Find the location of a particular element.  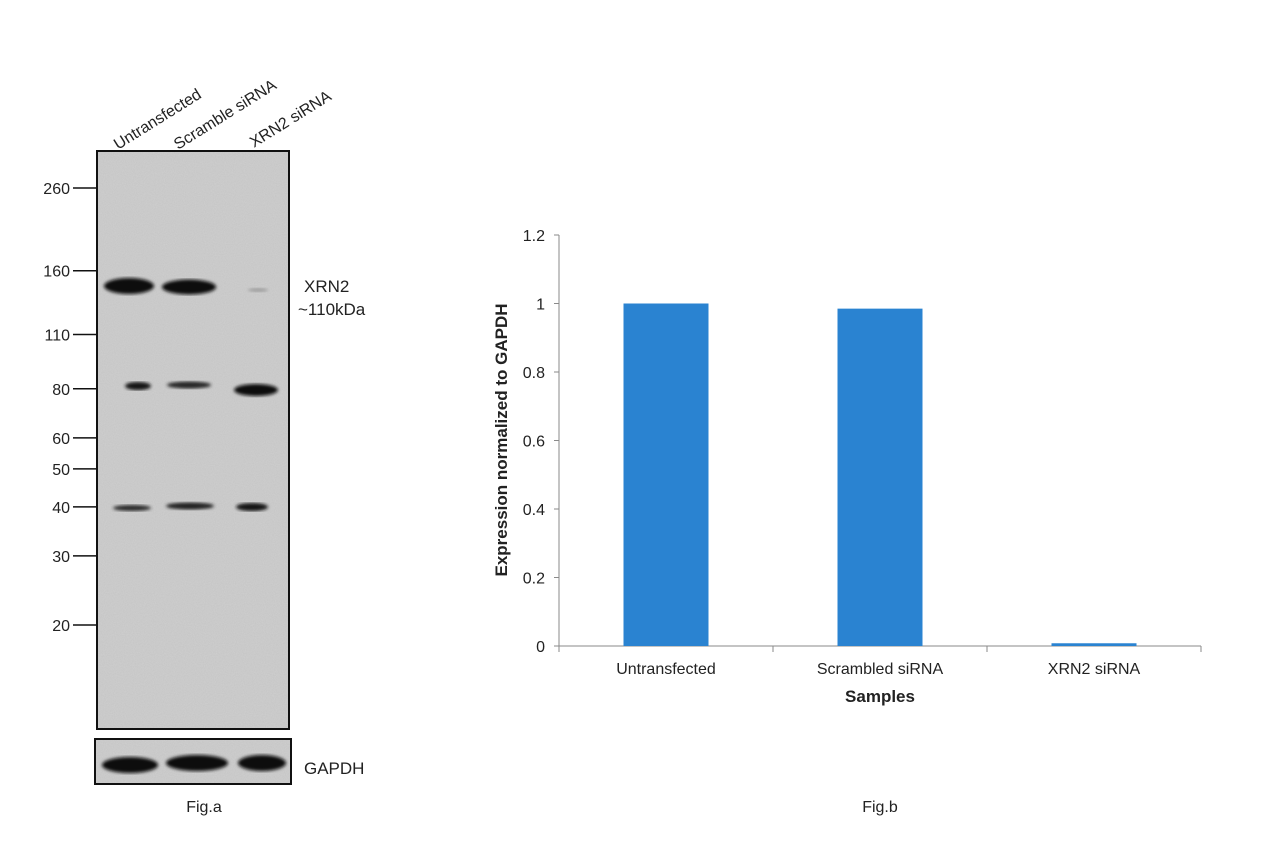

x-tick-label-xrn2-sirna: XRN2 siRNA is located at coordinates (1094, 669).